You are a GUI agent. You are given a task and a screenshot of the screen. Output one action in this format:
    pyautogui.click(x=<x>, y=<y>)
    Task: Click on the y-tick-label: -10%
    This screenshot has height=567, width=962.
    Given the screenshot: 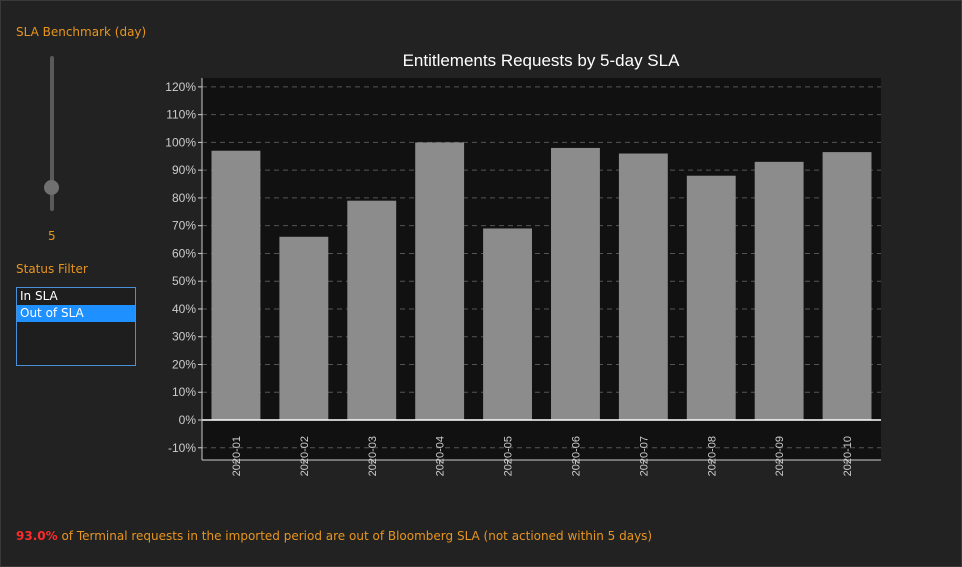 What is the action you would take?
    pyautogui.click(x=182, y=448)
    